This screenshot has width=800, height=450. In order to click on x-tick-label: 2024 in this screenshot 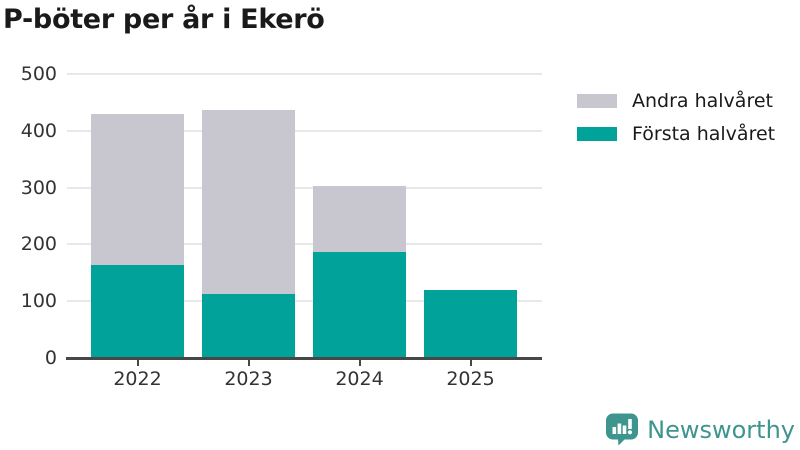, I will do `click(359, 379)`.